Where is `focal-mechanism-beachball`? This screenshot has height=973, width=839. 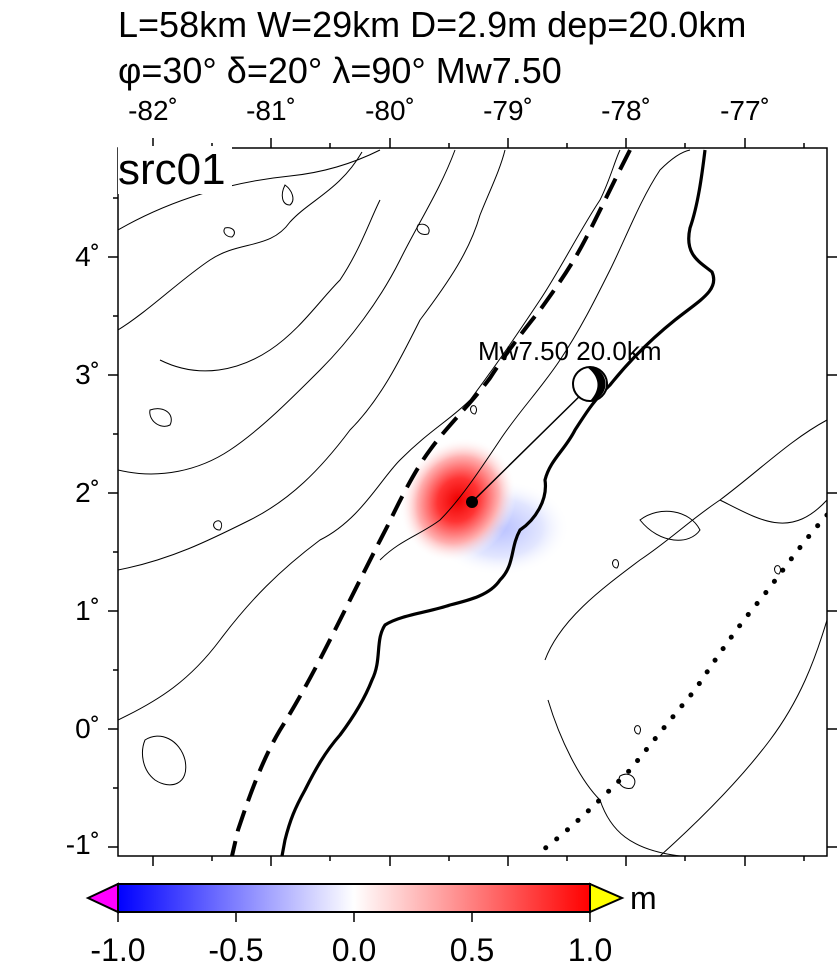
focal-mechanism-beachball is located at coordinates (590, 384).